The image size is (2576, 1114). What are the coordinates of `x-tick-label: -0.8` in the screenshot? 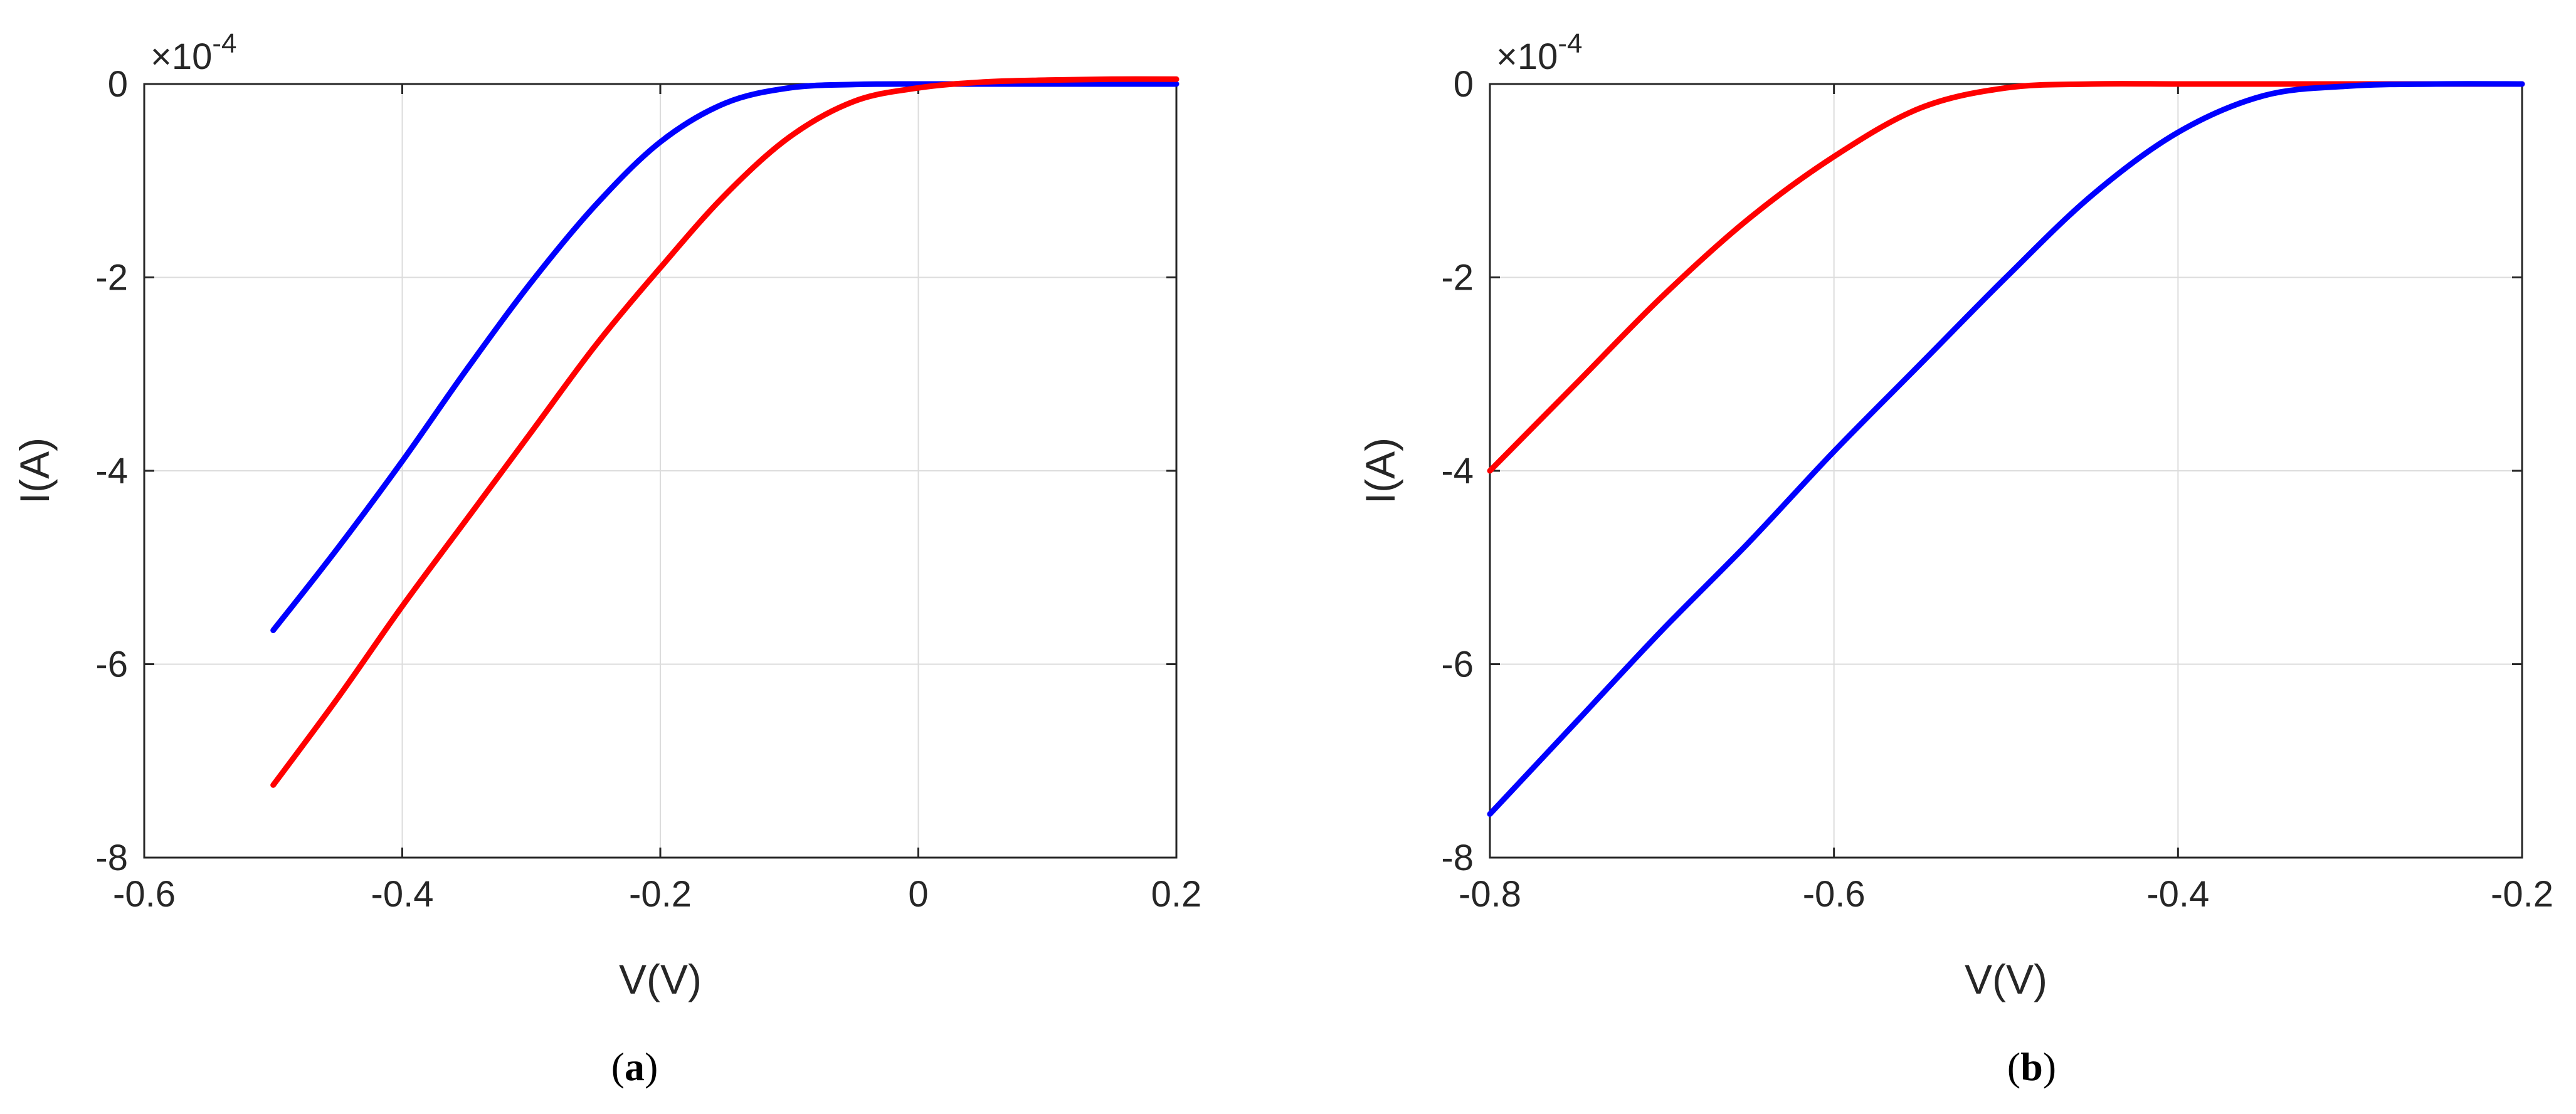 It's located at (1490, 895).